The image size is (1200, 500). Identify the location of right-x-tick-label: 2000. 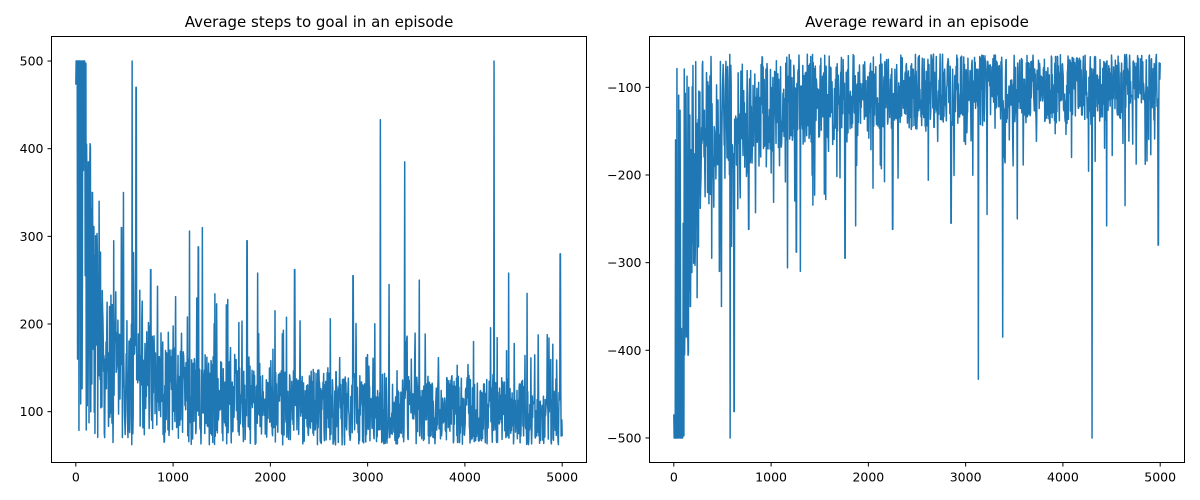
(868, 477).